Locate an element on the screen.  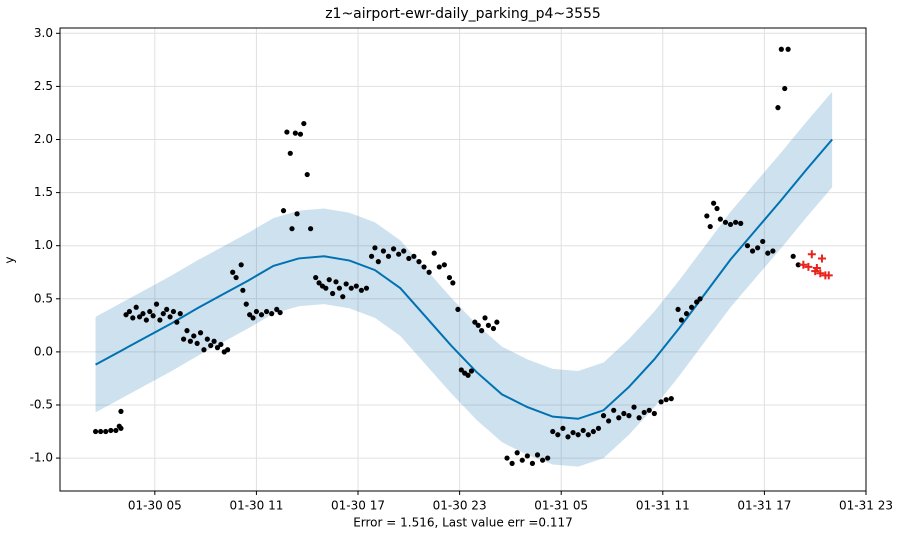
x-tick-label: 01-30 11 is located at coordinates (256, 506).